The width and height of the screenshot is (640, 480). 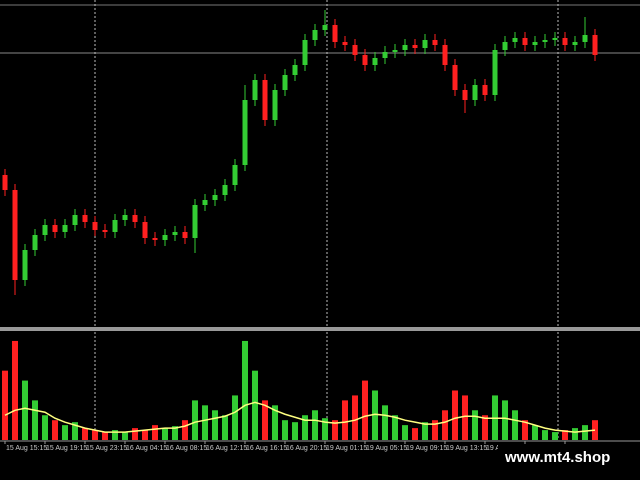 I want to click on panel-separator, so click(x=320, y=329).